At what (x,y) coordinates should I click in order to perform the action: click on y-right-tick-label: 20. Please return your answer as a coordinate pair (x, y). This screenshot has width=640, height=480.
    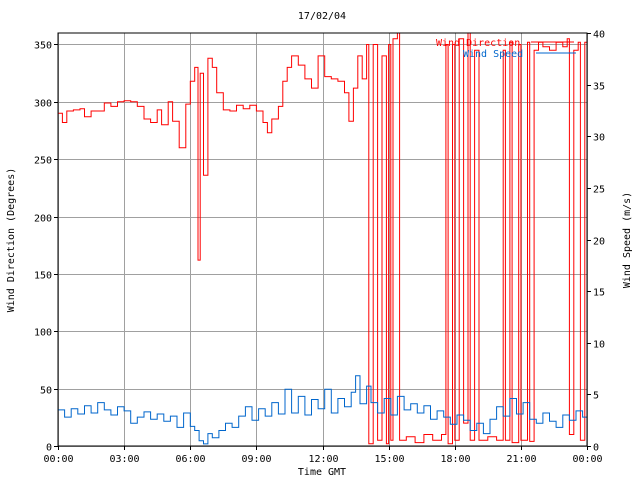
    Looking at the image, I should click on (599, 242).